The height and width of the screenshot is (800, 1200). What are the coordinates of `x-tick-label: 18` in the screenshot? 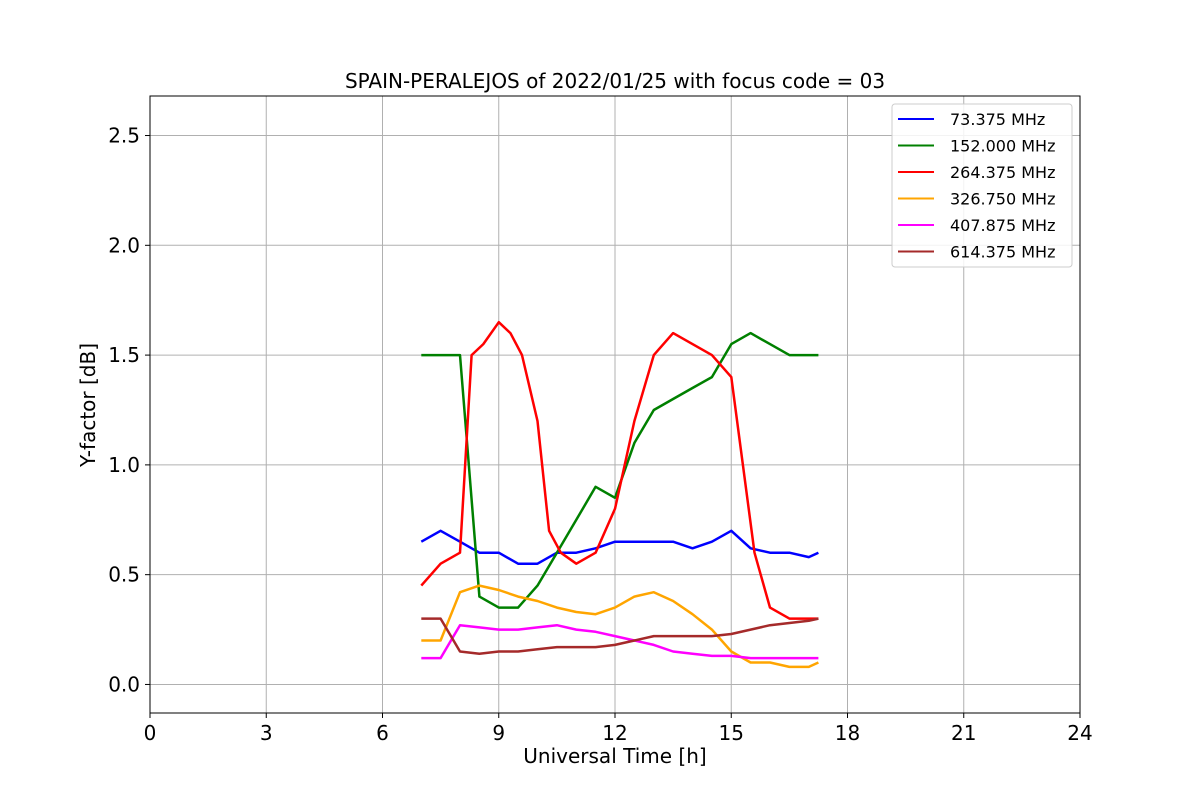 It's located at (847, 733).